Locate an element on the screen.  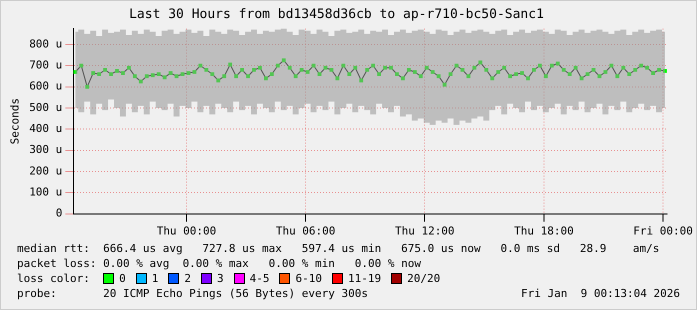
x-tick-label: Thu 12:00 is located at coordinates (424, 231).